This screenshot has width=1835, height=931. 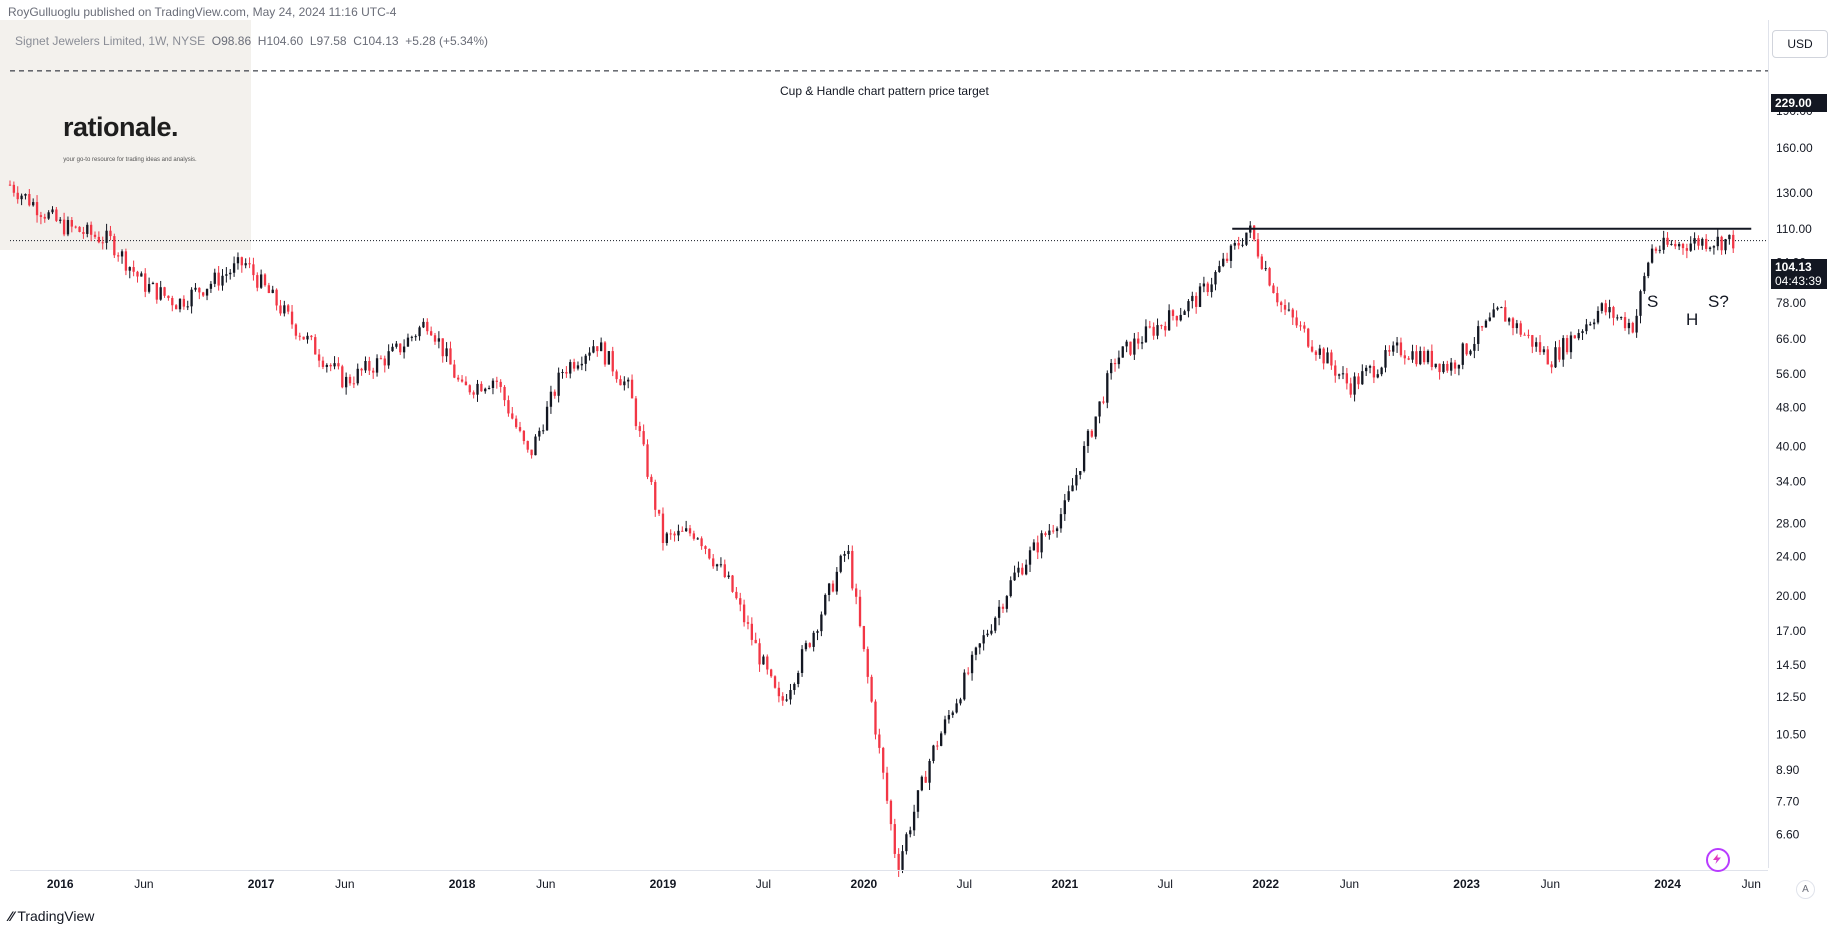 What do you see at coordinates (1799, 103) in the screenshot?
I see `price-target-label: 229.00` at bounding box center [1799, 103].